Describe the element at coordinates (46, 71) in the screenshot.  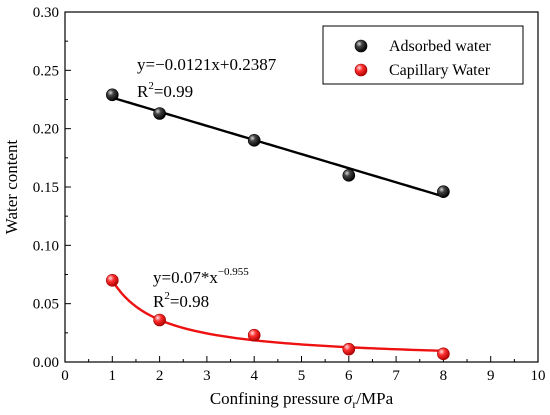
I see `y-tick-label: 0.25` at that location.